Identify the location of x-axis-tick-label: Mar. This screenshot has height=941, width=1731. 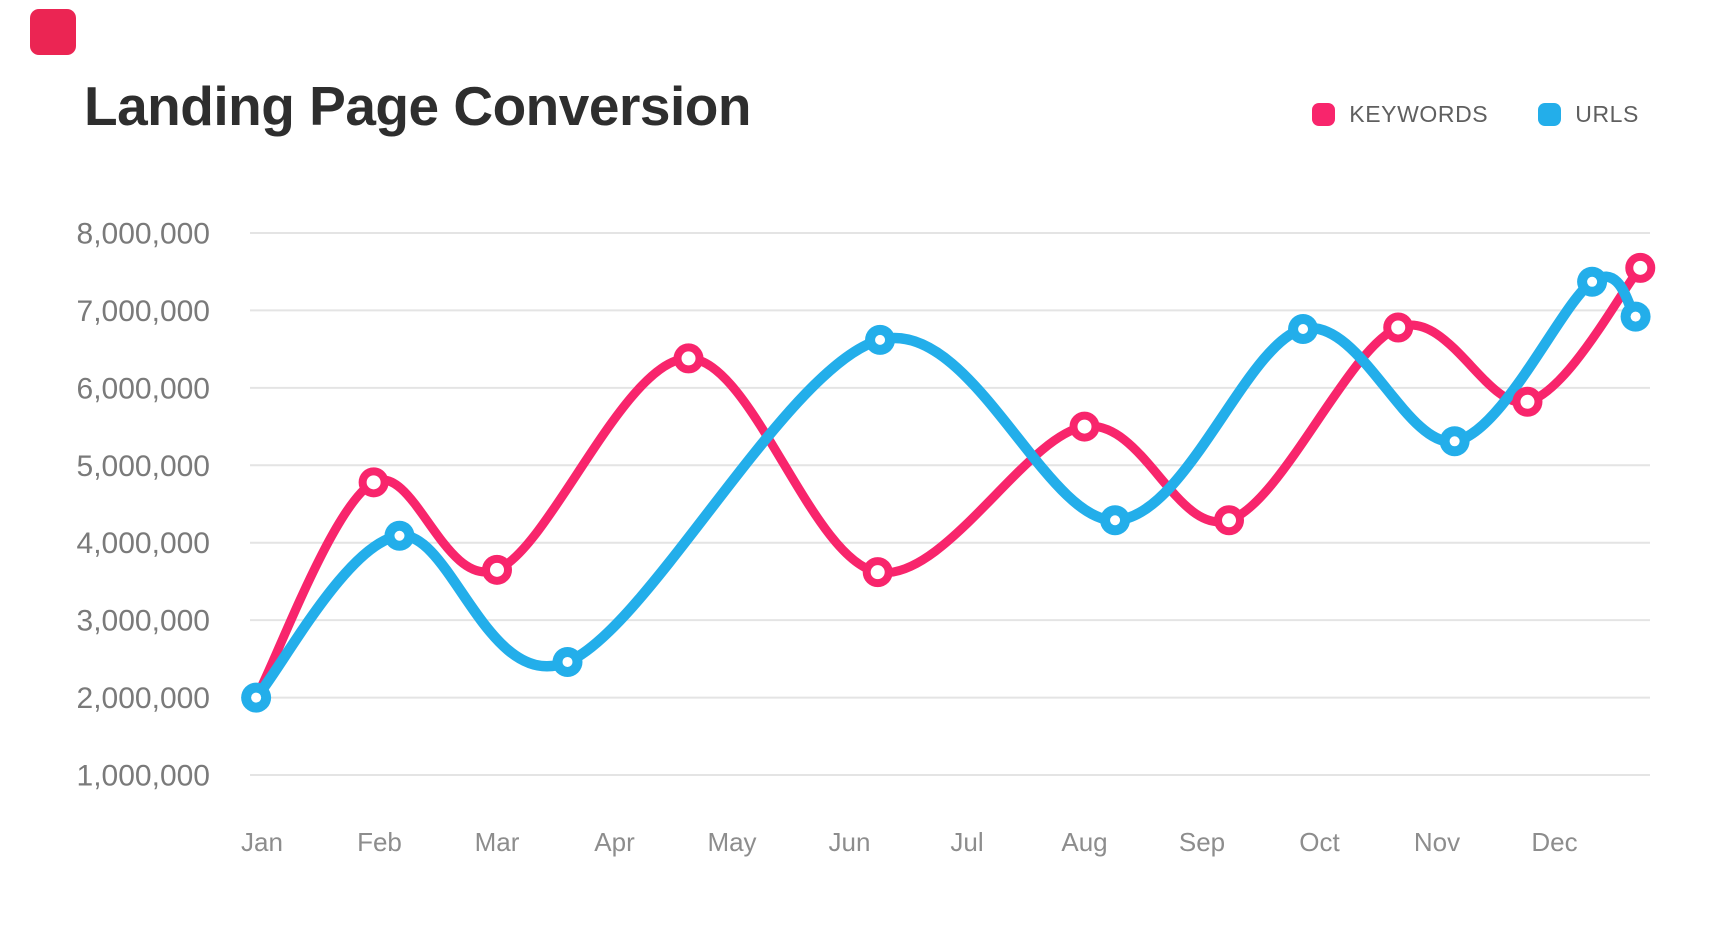
(497, 842).